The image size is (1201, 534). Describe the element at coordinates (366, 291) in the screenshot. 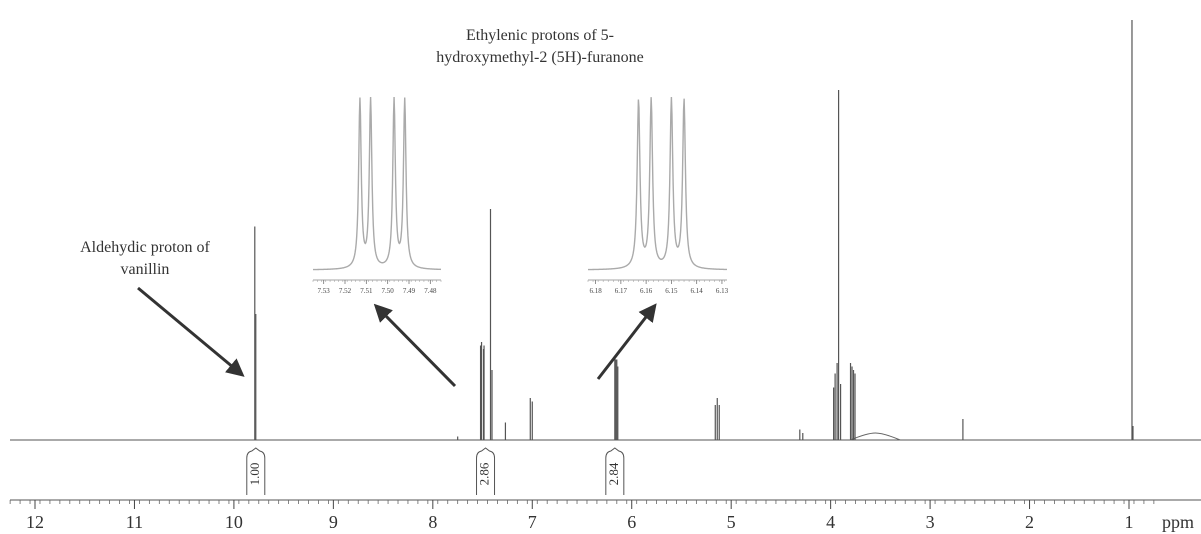

I see `inset-0-tick-label-7.51: 7.51` at that location.